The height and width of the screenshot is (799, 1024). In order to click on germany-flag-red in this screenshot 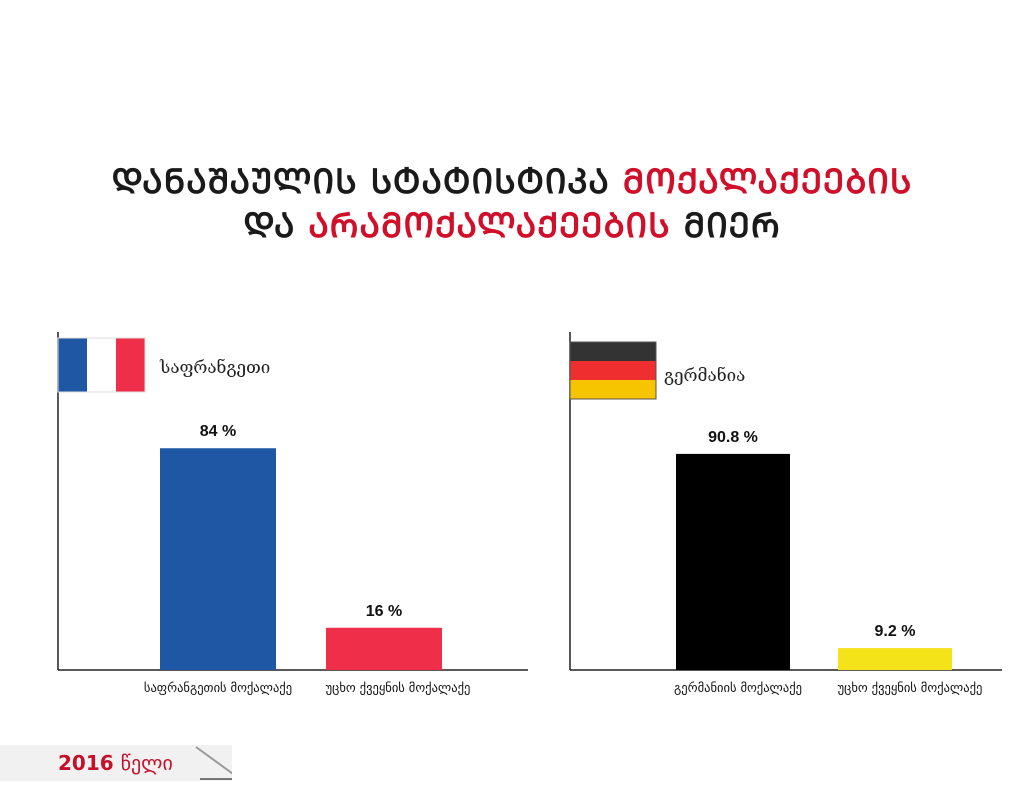, I will do `click(613, 370)`.